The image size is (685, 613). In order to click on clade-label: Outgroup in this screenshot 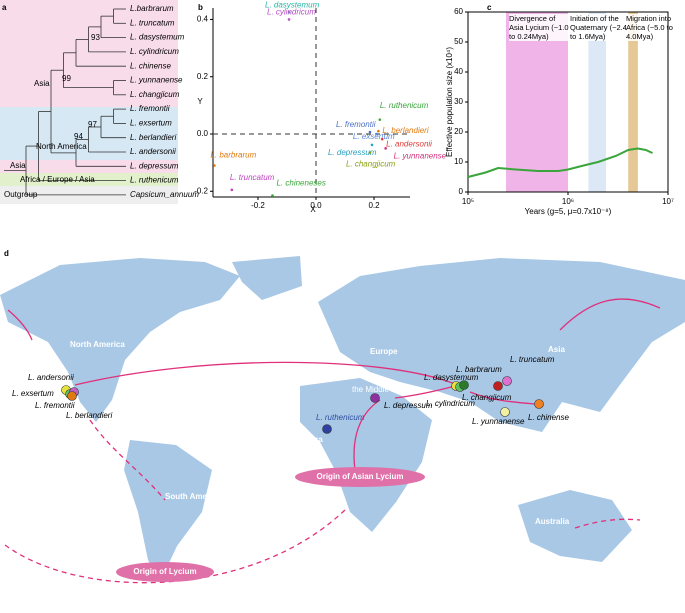, I will do `click(21, 194)`.